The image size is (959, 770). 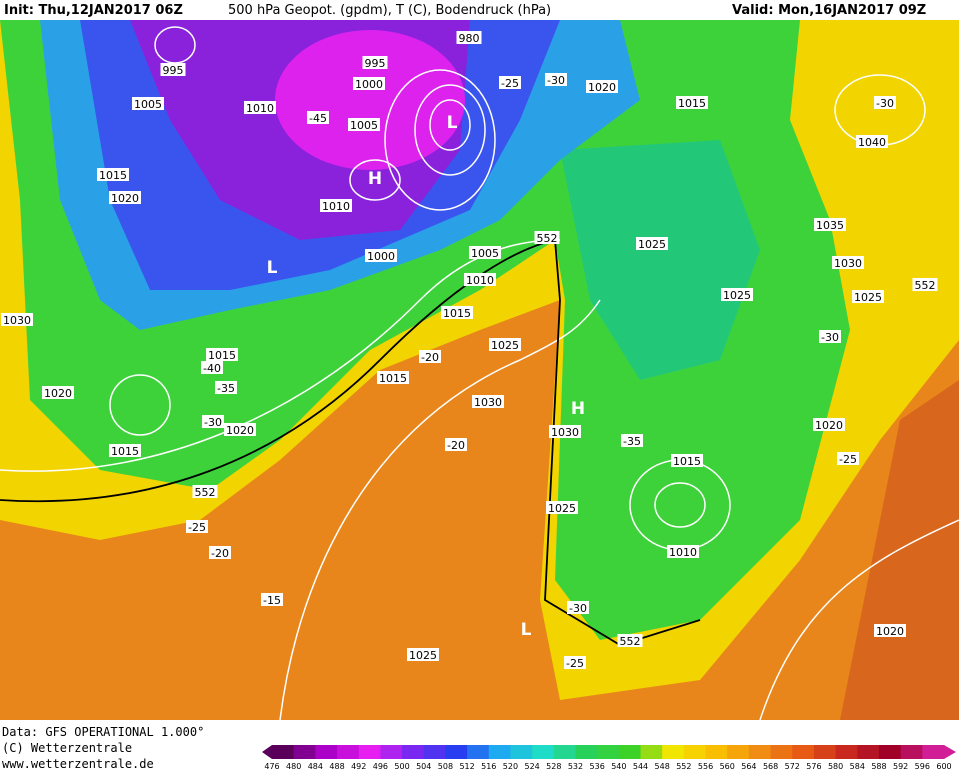 I want to click on label-text: 1040, so click(x=872, y=142).